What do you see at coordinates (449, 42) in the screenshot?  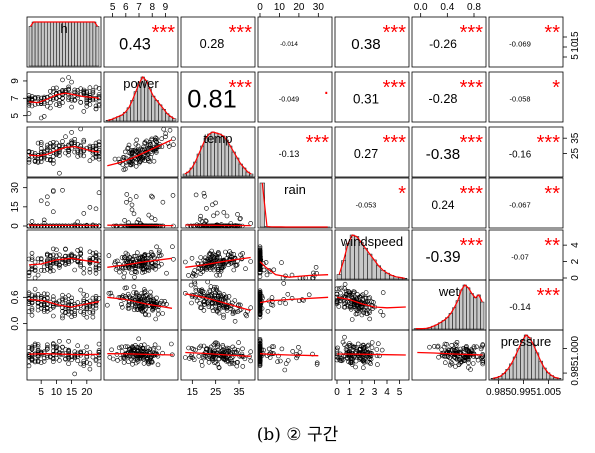 I see `panel-frame-h-wet` at bounding box center [449, 42].